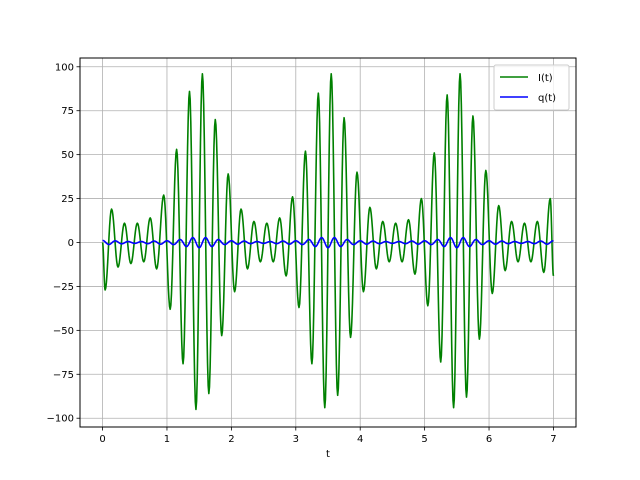  Describe the element at coordinates (67, 199) in the screenshot. I see `y-tick-label: 25` at that location.